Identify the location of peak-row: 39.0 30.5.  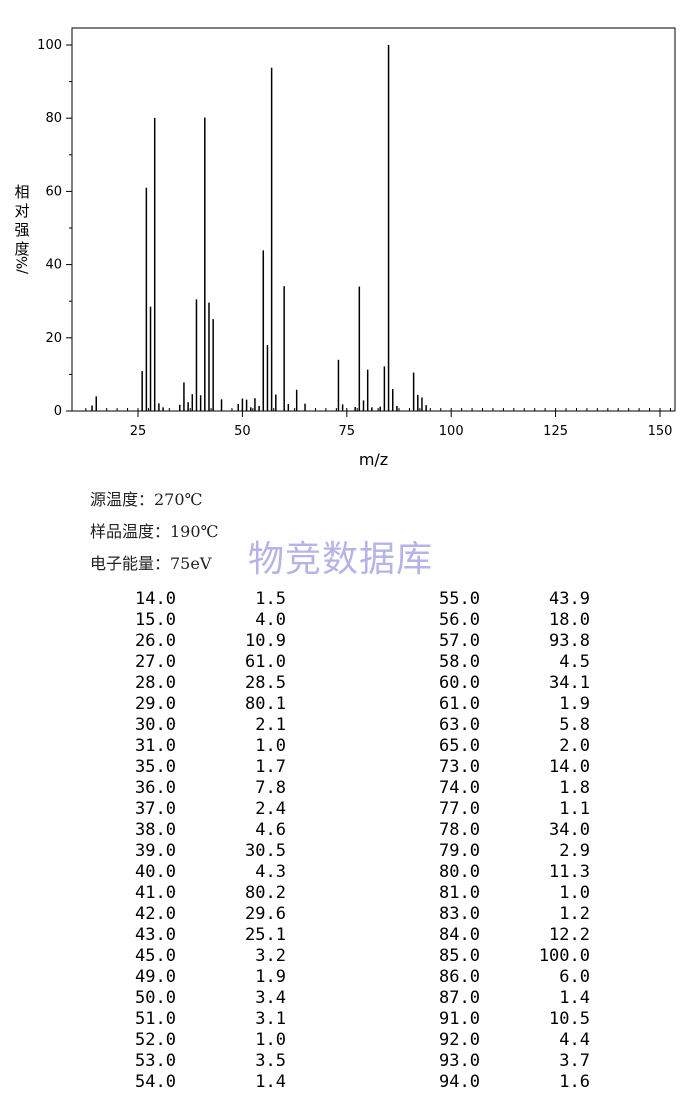
(176, 851).